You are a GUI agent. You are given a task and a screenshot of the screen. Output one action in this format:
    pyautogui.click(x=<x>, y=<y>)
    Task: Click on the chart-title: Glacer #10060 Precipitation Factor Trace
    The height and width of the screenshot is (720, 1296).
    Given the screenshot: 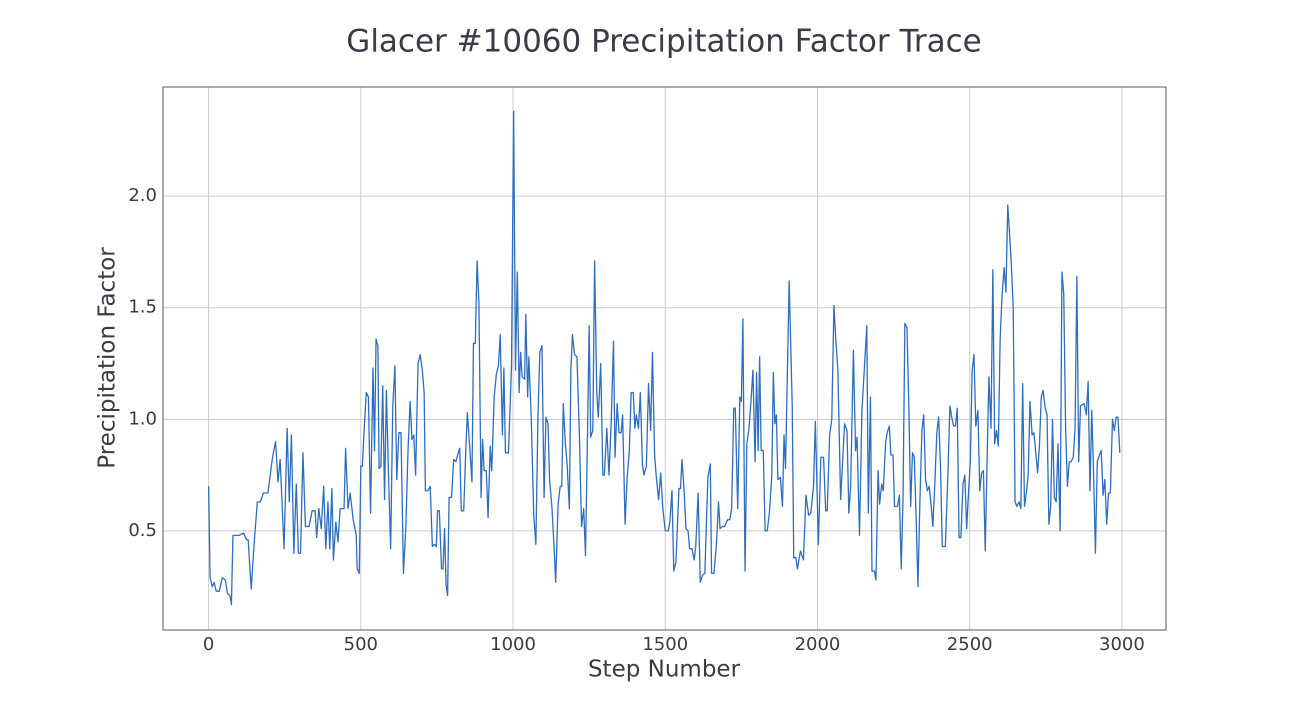 What is the action you would take?
    pyautogui.click(x=663, y=42)
    